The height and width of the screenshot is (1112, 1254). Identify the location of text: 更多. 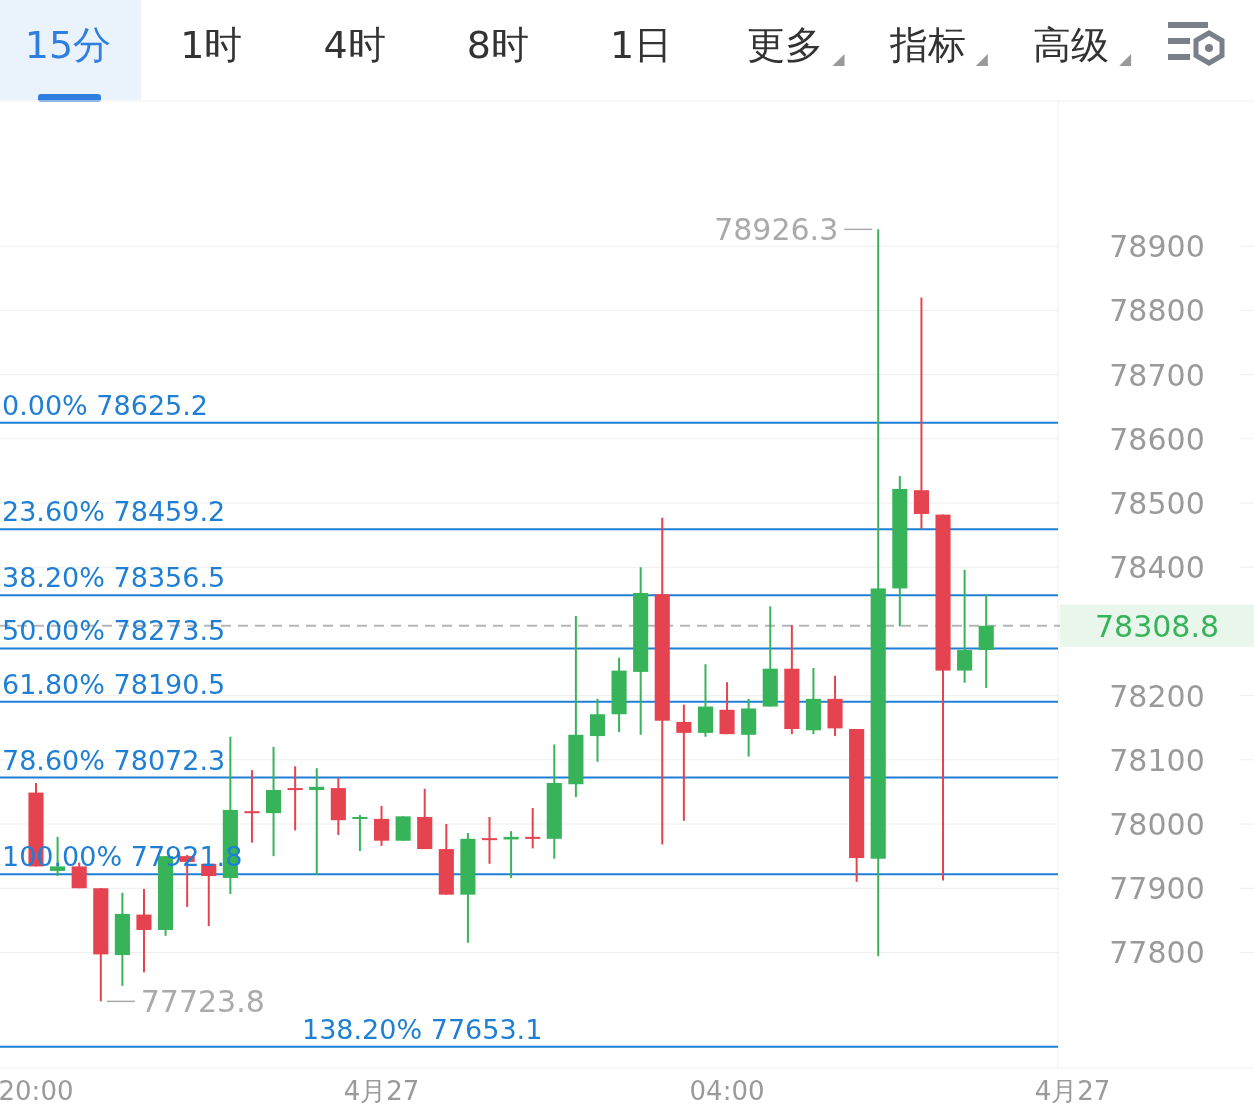
(784, 45).